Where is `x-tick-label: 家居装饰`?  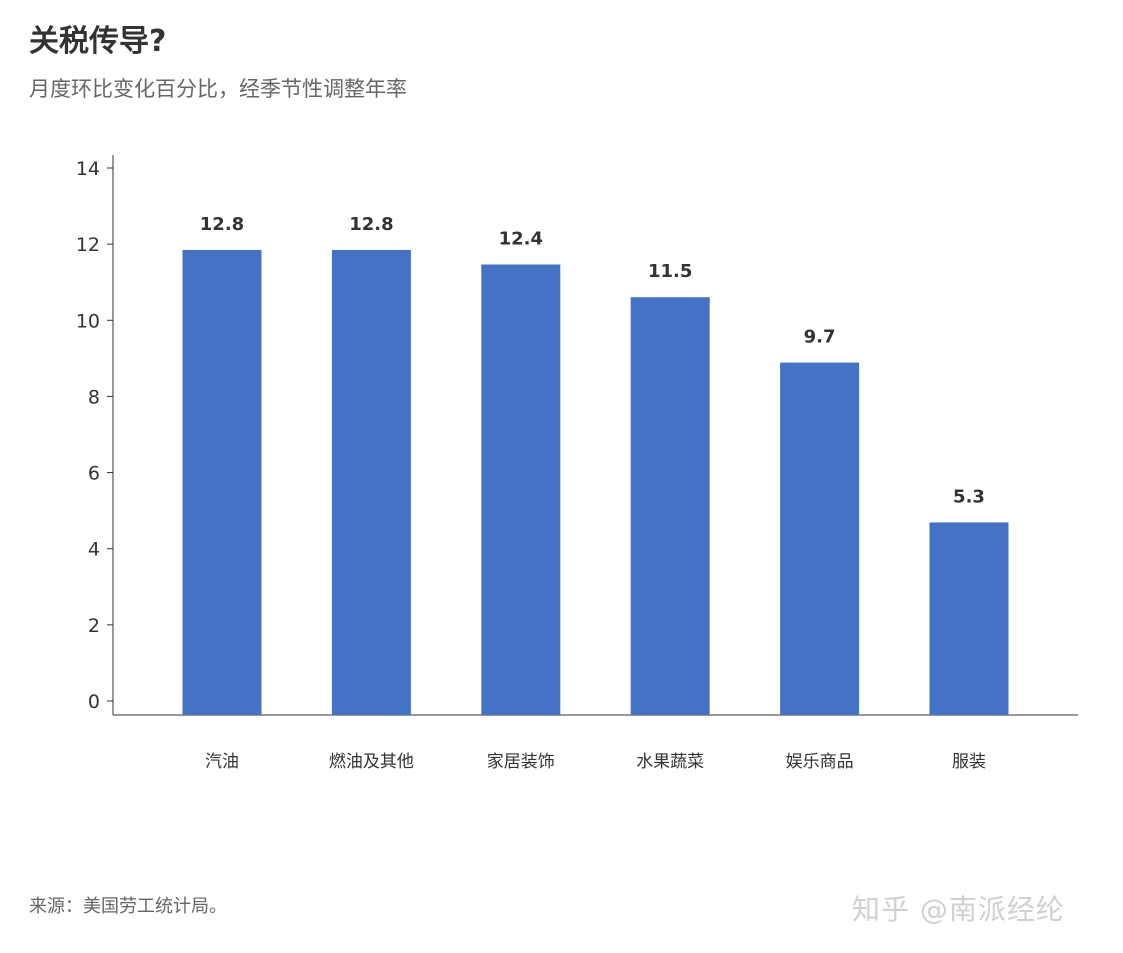 x-tick-label: 家居装饰 is located at coordinates (521, 762).